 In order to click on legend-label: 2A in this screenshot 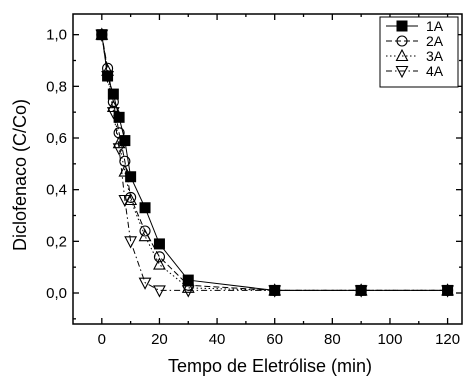, I will do `click(435, 41)`.